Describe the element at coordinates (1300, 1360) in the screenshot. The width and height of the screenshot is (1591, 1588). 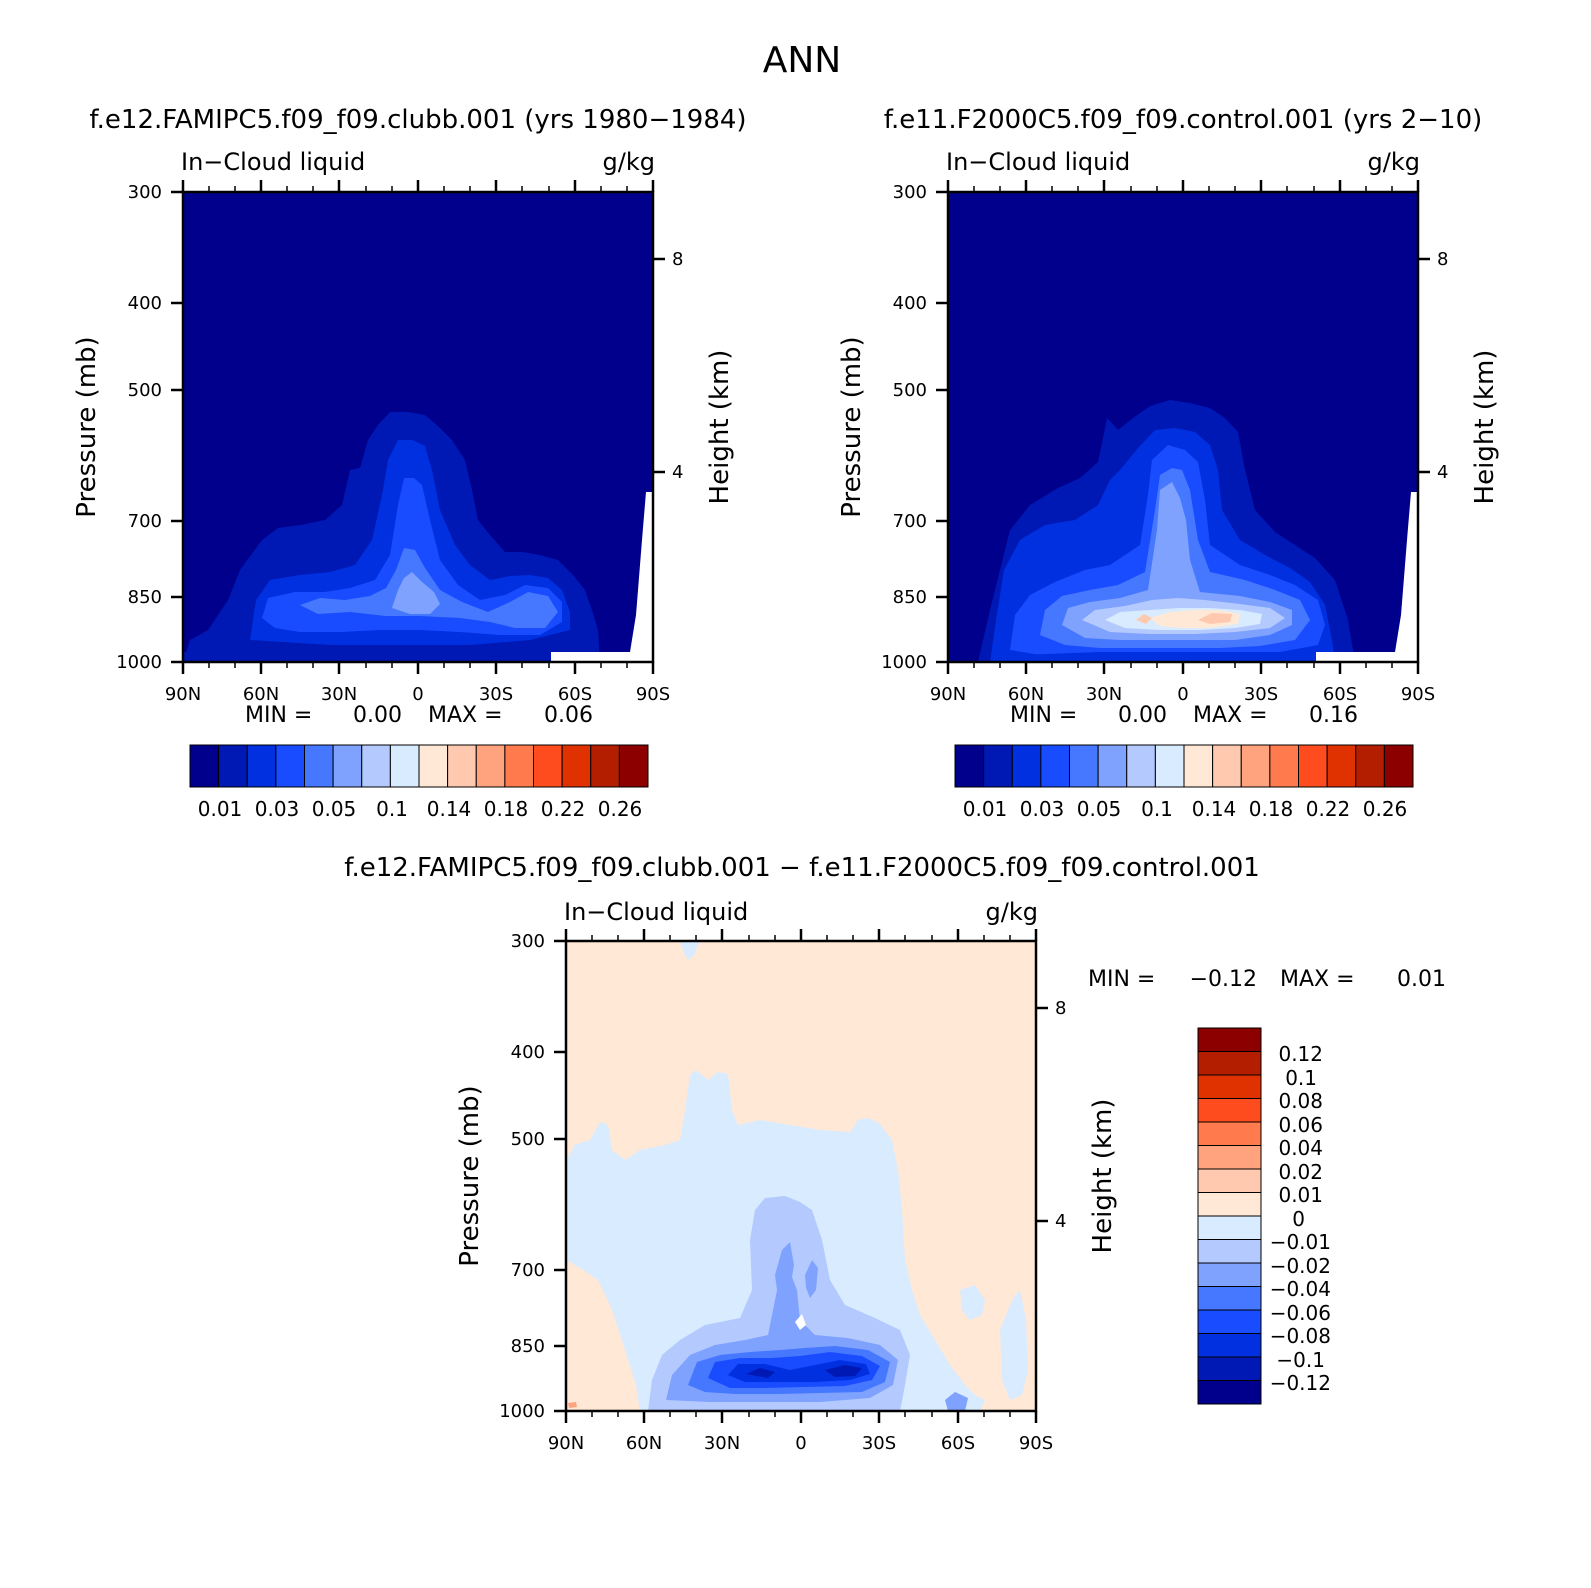
I see `colorbar-label: −0.1` at that location.